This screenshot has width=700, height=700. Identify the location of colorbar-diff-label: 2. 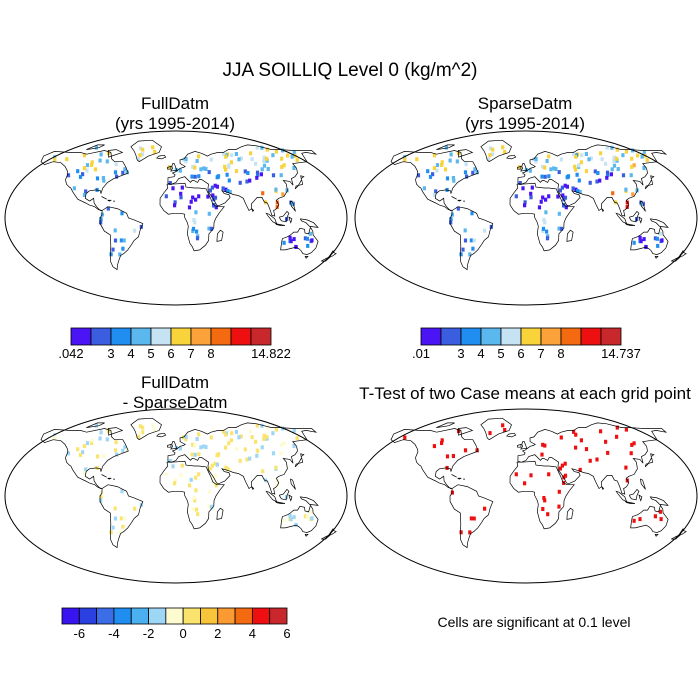
(218, 633).